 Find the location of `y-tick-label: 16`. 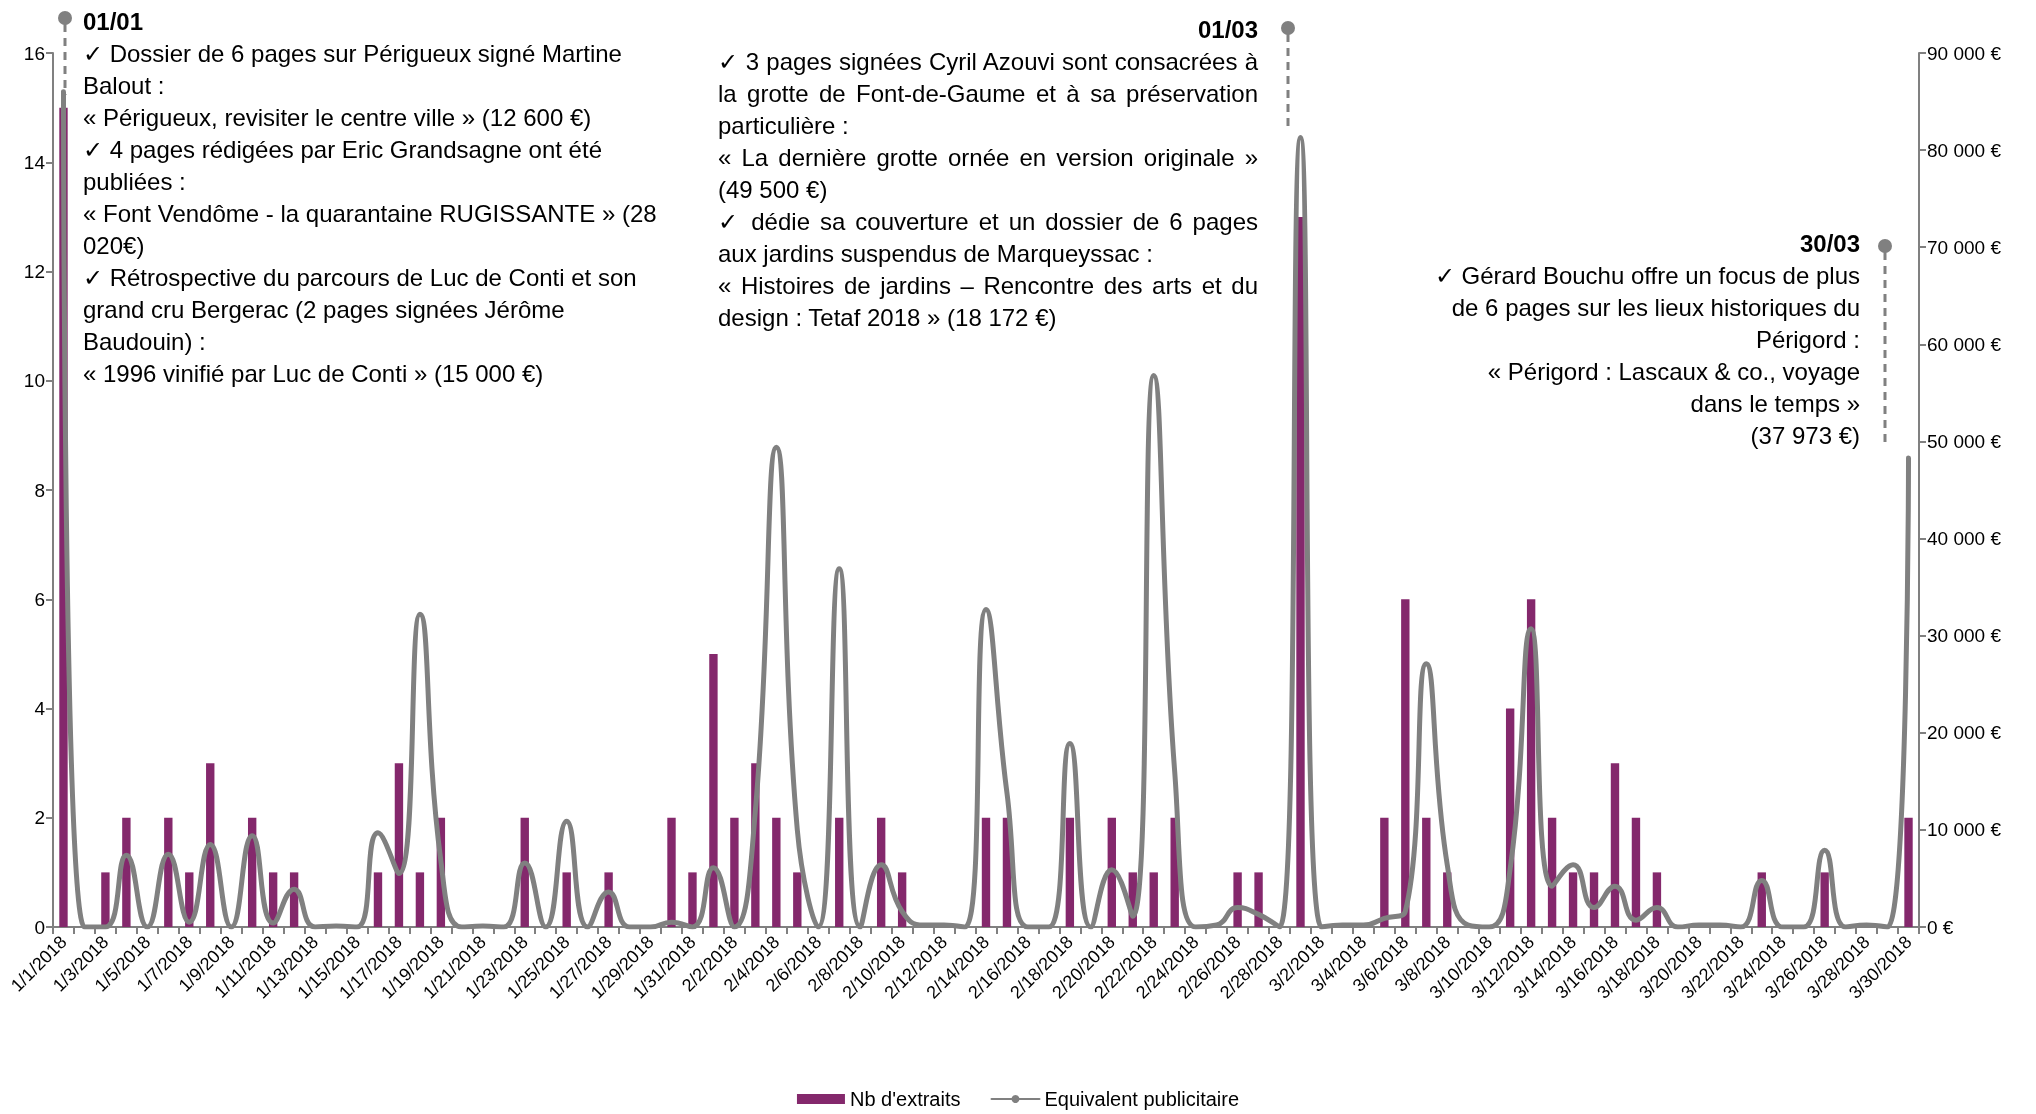

y-tick-label: 16 is located at coordinates (34, 53).